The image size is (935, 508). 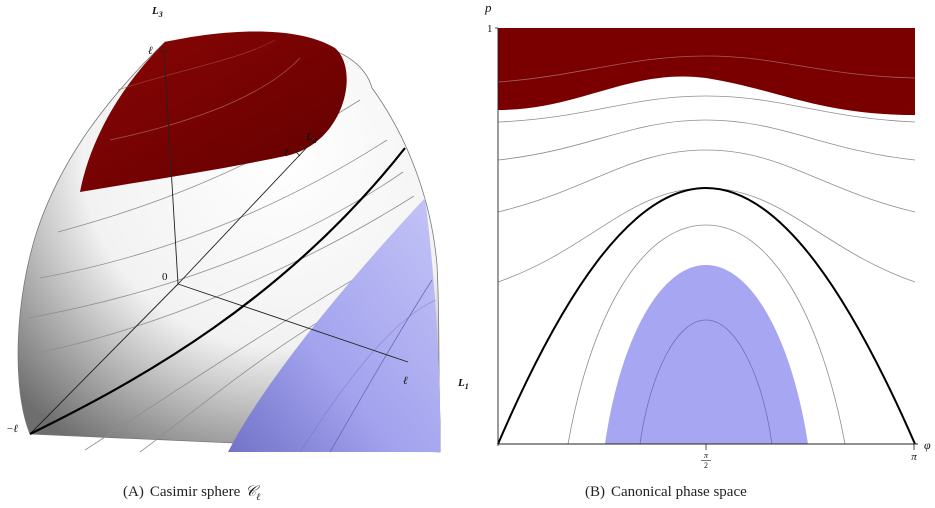 I want to click on axis-label-l3: L3, so click(x=157, y=12).